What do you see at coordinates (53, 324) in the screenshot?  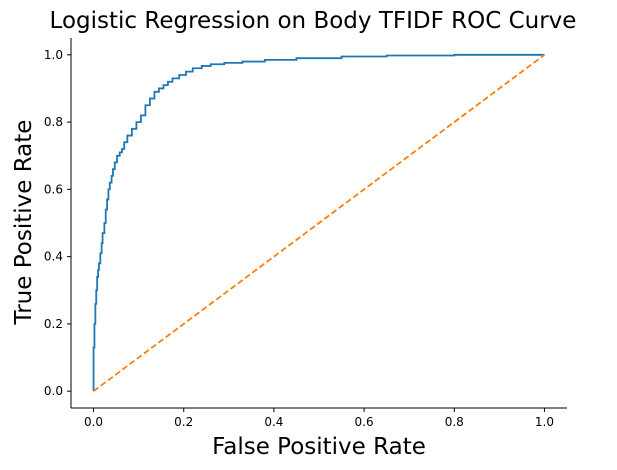 I see `y-tick-label: 0.2` at bounding box center [53, 324].